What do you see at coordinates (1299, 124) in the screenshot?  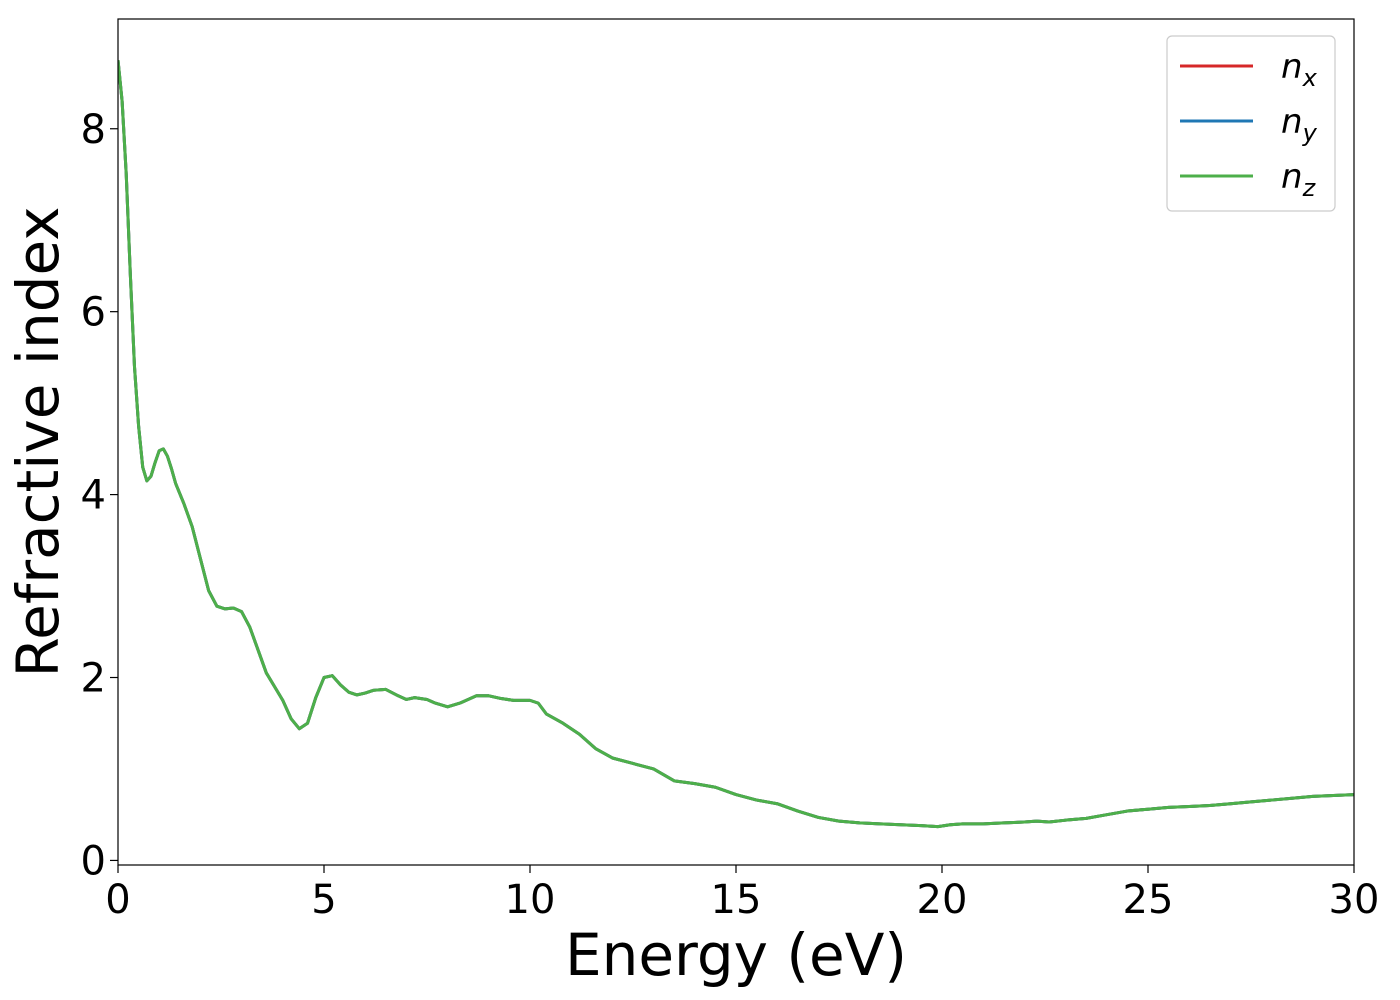 I see `legend-label-y: ny` at bounding box center [1299, 124].